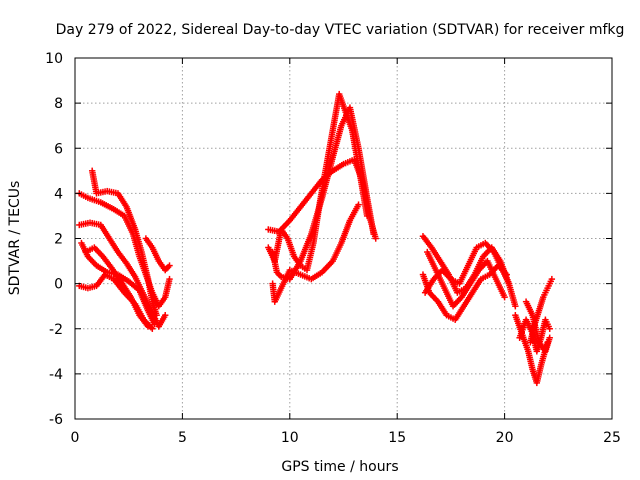  What do you see at coordinates (339, 467) in the screenshot?
I see `x-axis-label: GPS time / hours` at bounding box center [339, 467].